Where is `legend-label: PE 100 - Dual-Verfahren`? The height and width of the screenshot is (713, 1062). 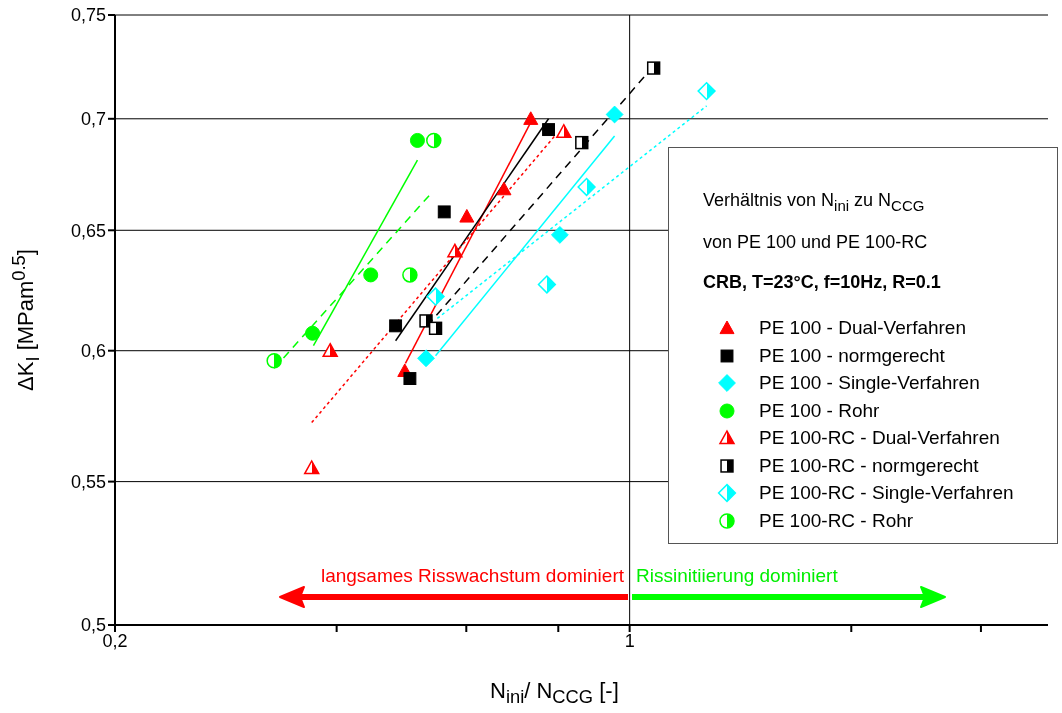
legend-label: PE 100 - Dual-Verfahren is located at coordinates (863, 328).